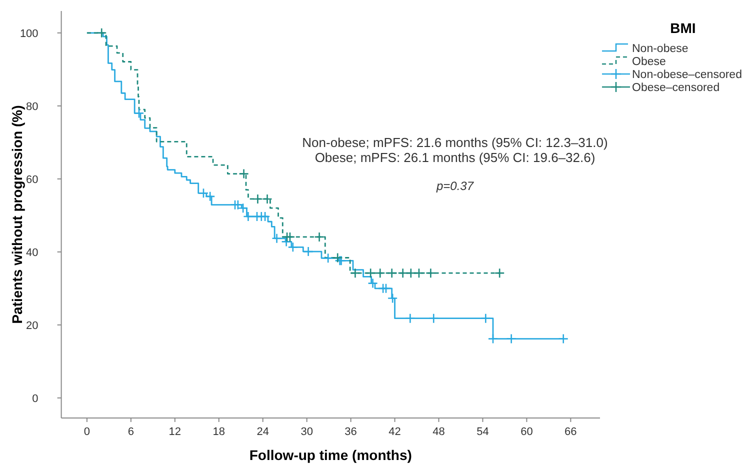  Describe the element at coordinates (455, 142) in the screenshot. I see `annotation: Non-obese; mPFS: 21.6 months (95% CI: 12.3–31.0)` at that location.